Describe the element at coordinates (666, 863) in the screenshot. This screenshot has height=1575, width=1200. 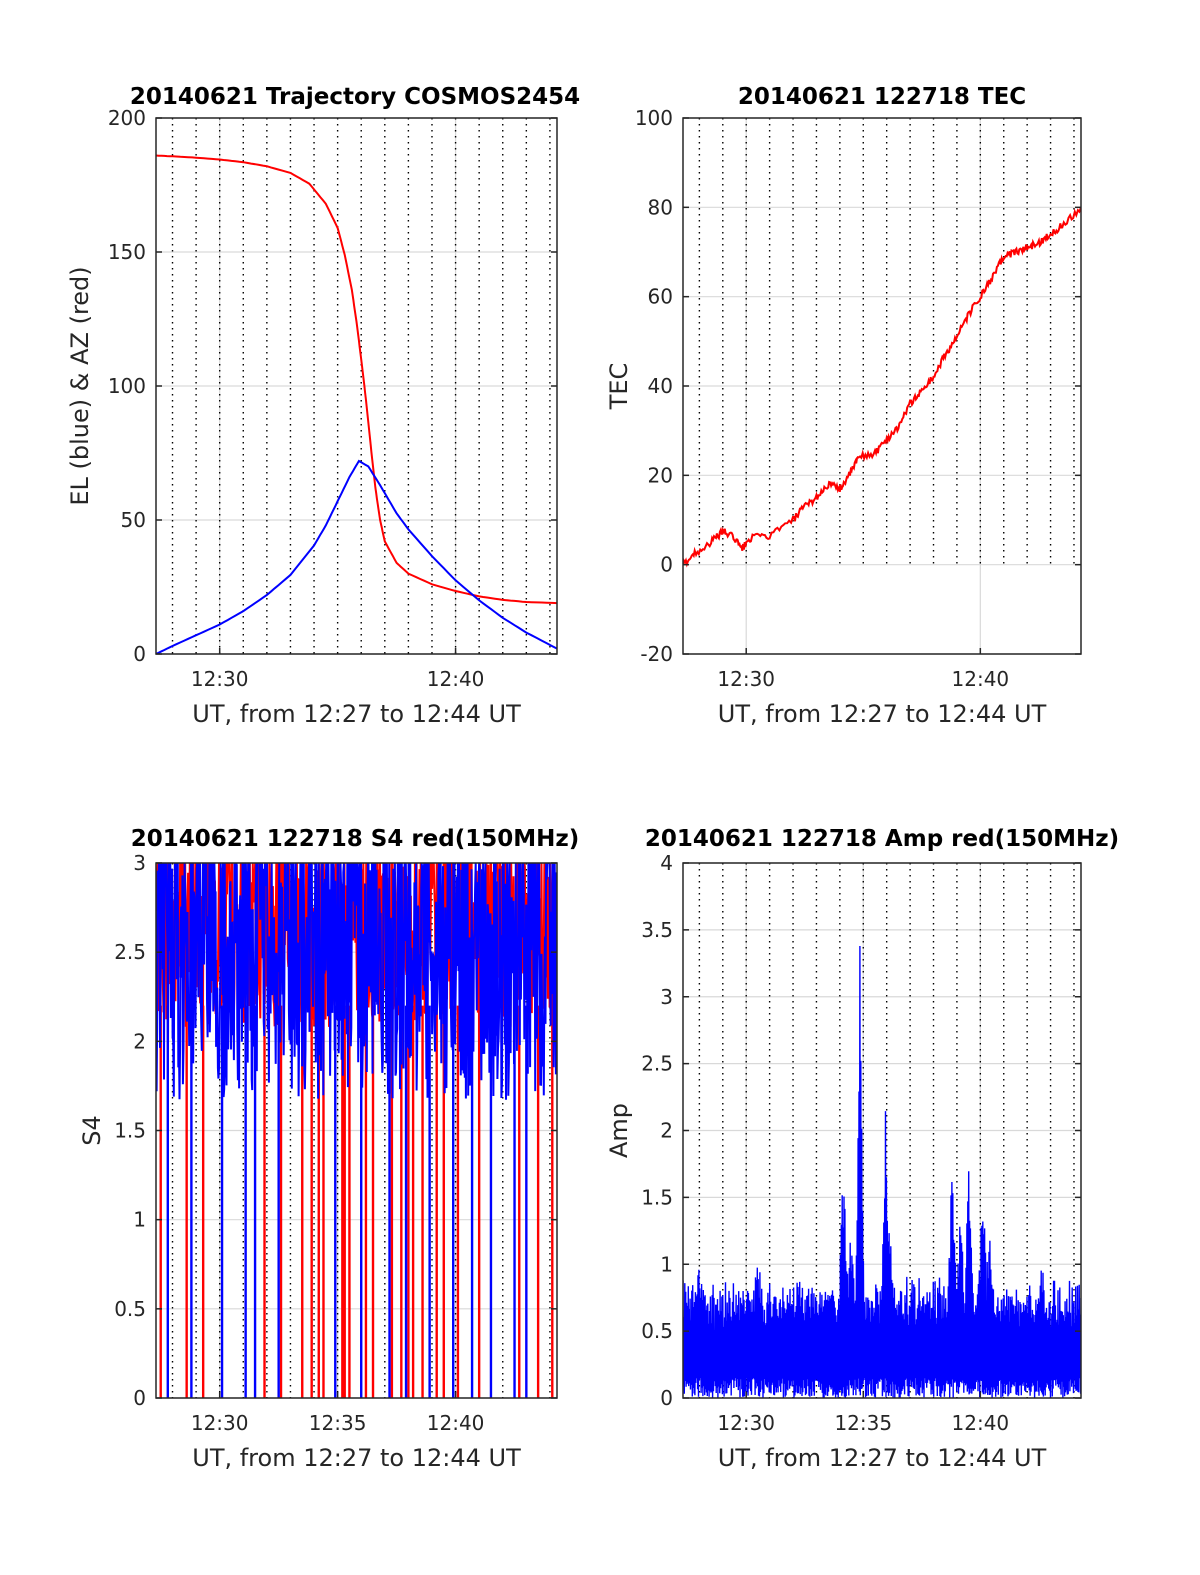
I see `y-tick-label: 4` at that location.